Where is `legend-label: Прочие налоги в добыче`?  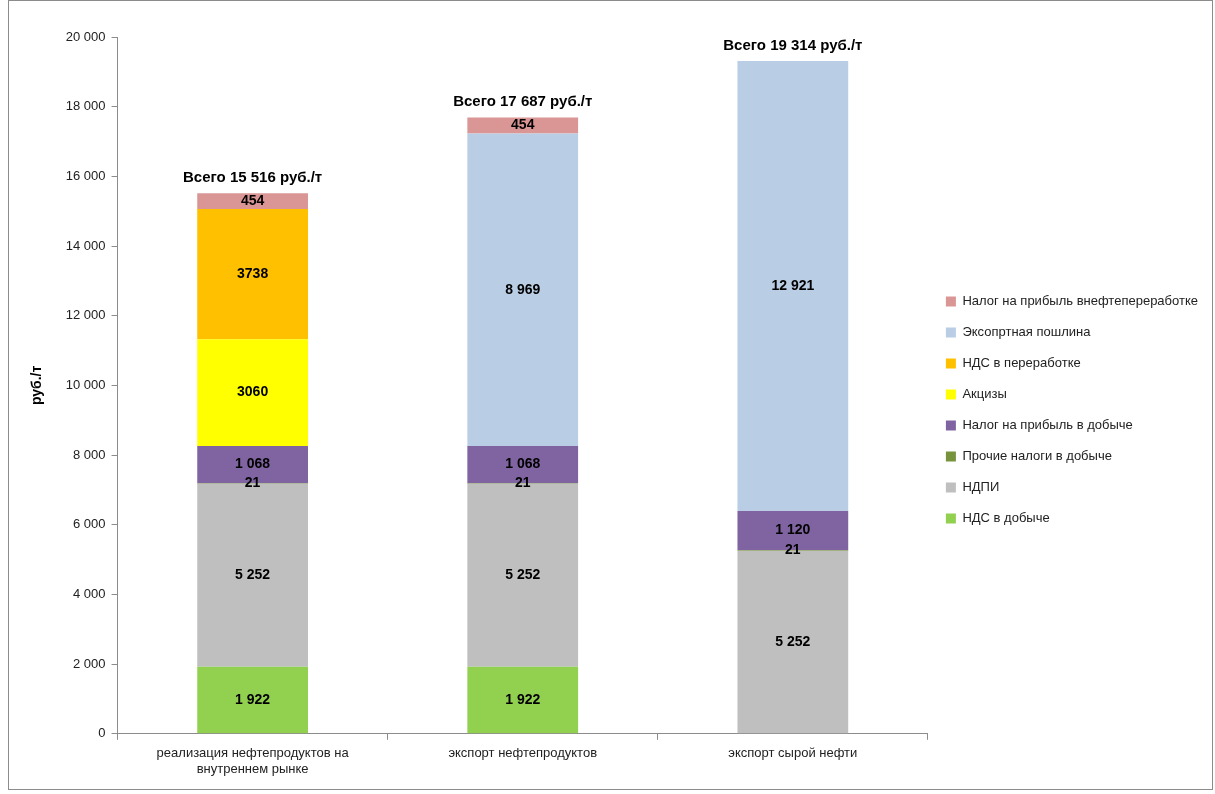
legend-label: Прочие налоги в добыче is located at coordinates (1037, 456).